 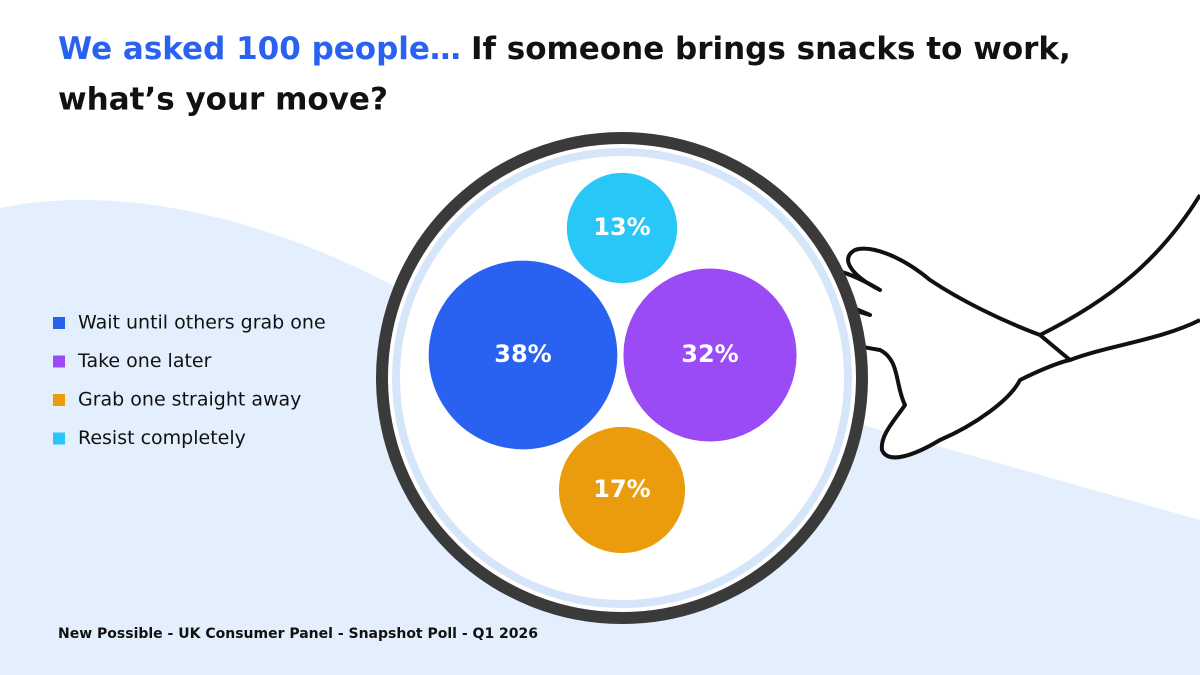 I want to click on legend-label: Take one later, so click(x=144, y=361).